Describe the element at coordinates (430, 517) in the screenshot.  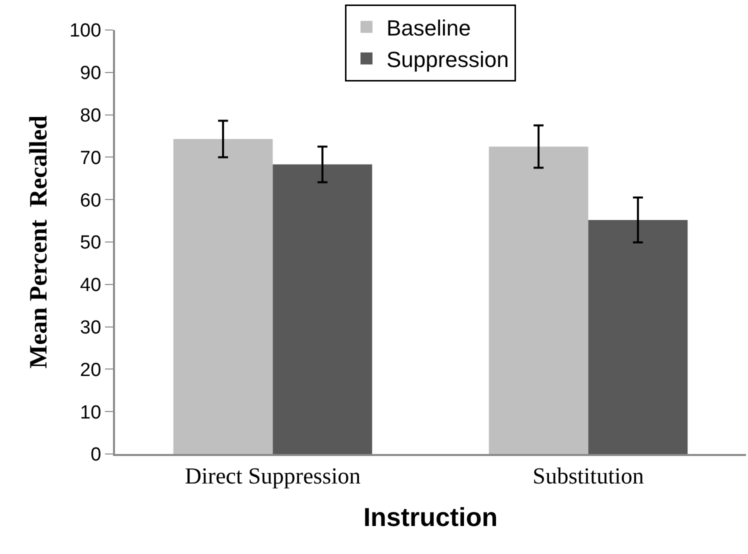
I see `x-axis-title: Instruction` at that location.